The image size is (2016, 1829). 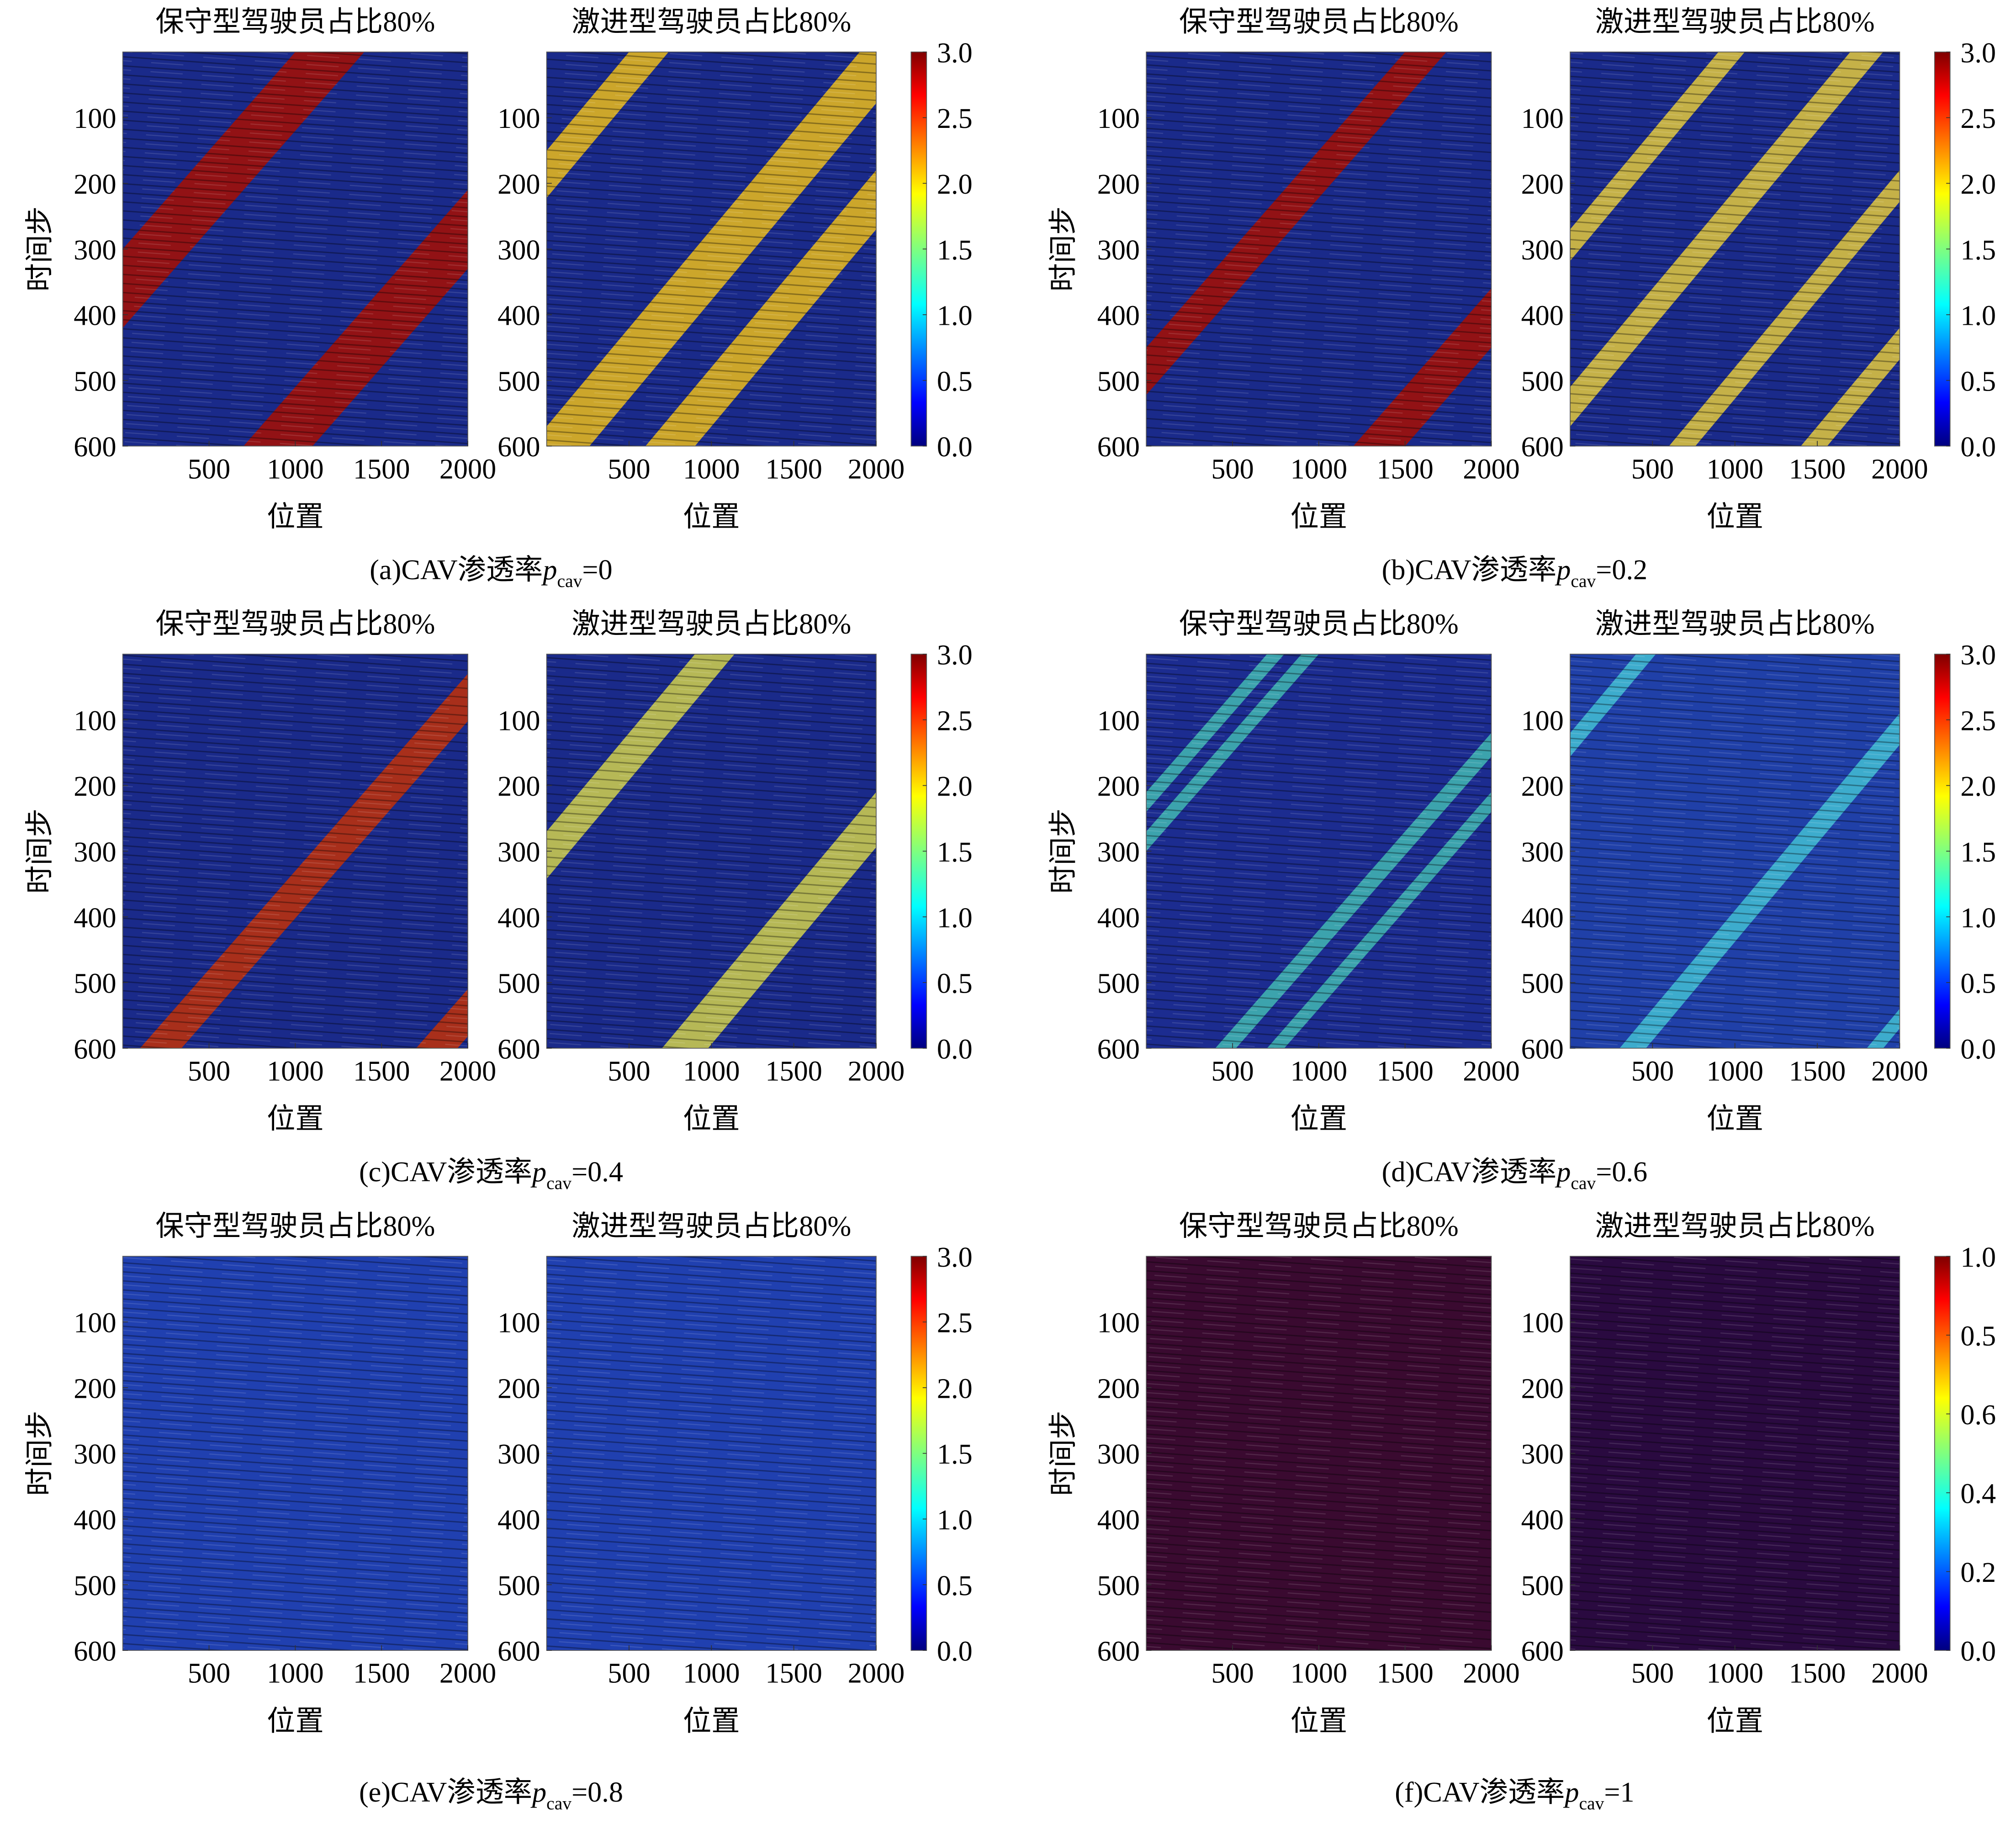 What do you see at coordinates (445, 1173) in the screenshot?
I see `caption-text: (c)CAV渗透率` at bounding box center [445, 1173].